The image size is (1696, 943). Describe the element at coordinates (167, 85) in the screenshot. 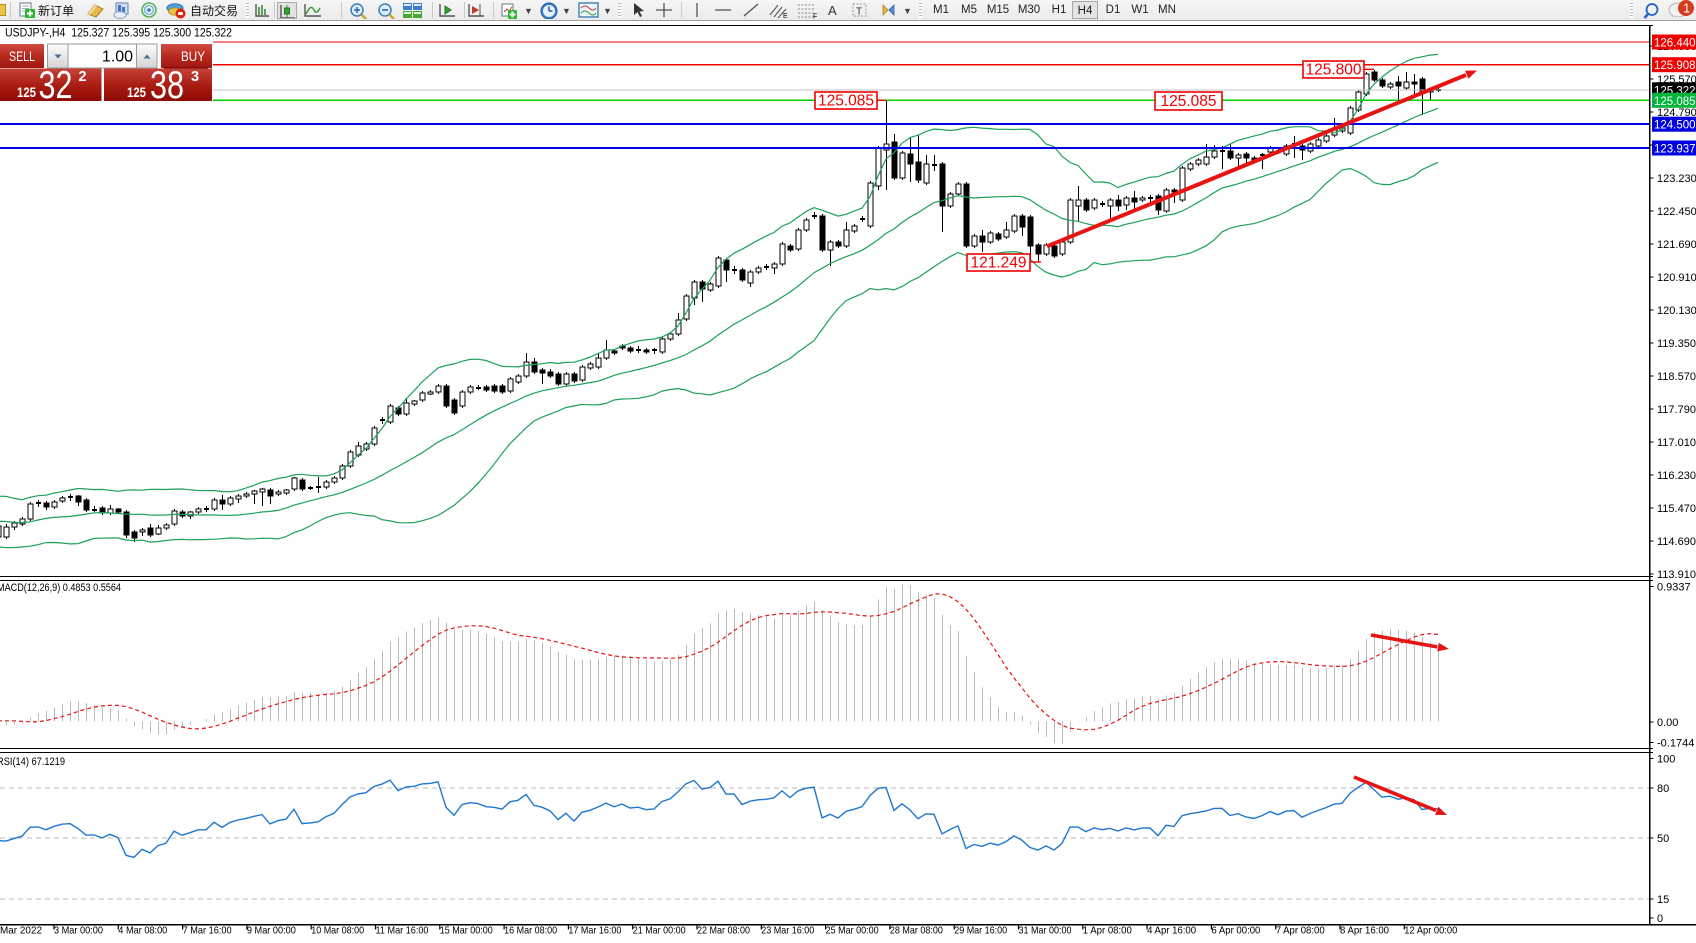

I see `svg-text: 38` at that location.